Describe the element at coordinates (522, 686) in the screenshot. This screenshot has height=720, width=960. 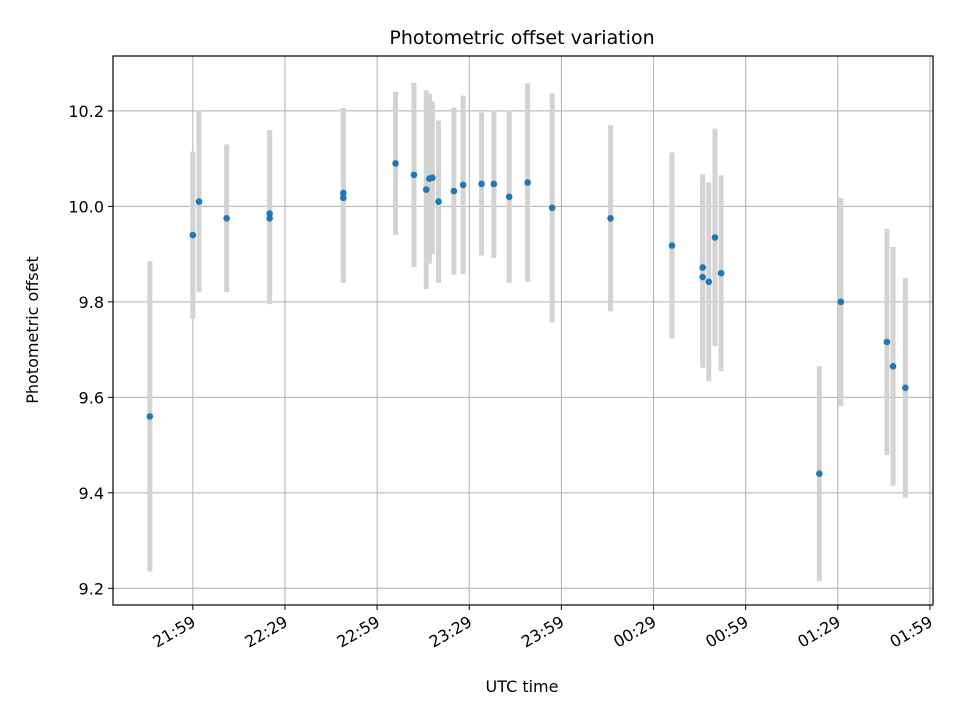
I see `x-axis-label: UTC time` at that location.